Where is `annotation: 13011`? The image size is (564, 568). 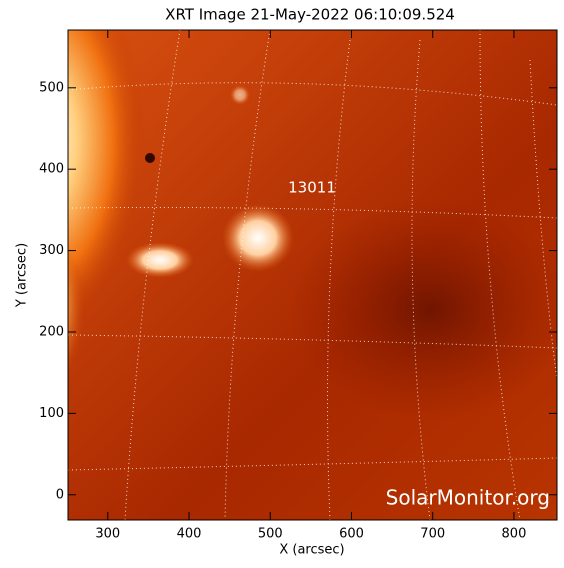
annotation: 13011 is located at coordinates (312, 188).